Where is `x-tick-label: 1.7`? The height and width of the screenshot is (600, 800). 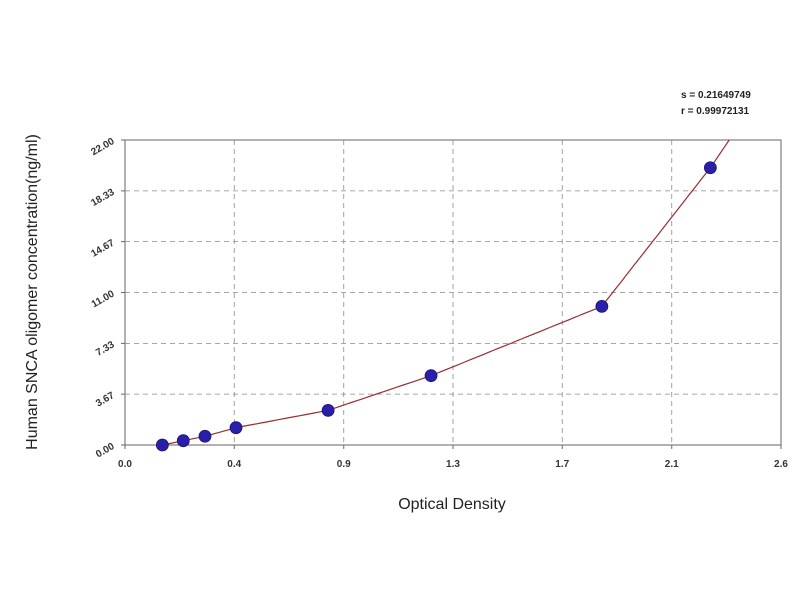 x-tick-label: 1.7 is located at coordinates (562, 464).